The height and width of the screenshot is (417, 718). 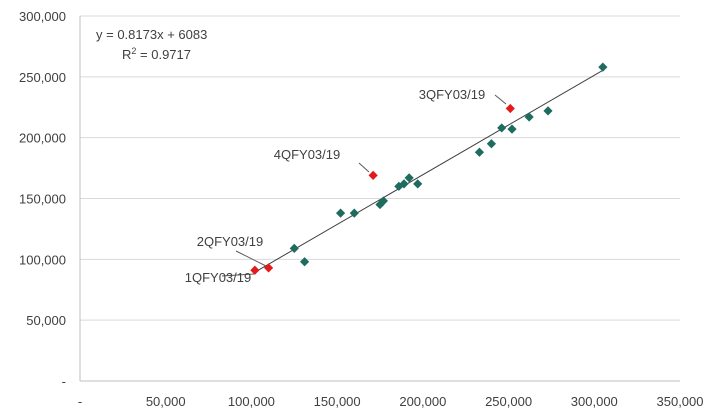 I want to click on y-tick-label-2: 100,000, so click(x=42, y=259).